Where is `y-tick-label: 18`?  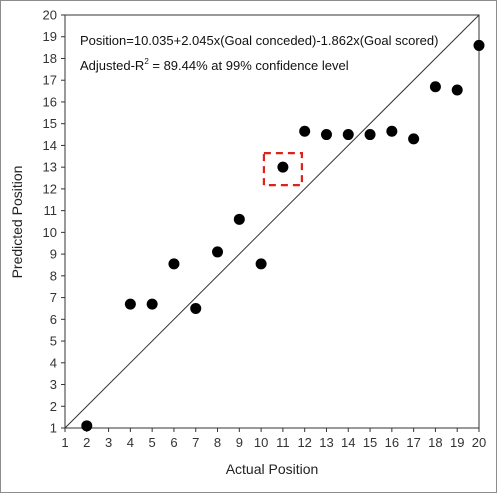
y-tick-label: 18 is located at coordinates (50, 58).